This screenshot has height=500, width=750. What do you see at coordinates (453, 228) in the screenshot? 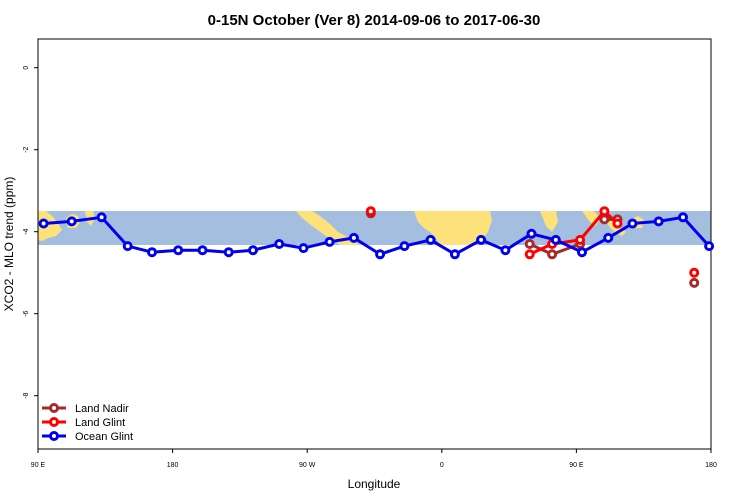
I see `land-africa` at bounding box center [453, 228].